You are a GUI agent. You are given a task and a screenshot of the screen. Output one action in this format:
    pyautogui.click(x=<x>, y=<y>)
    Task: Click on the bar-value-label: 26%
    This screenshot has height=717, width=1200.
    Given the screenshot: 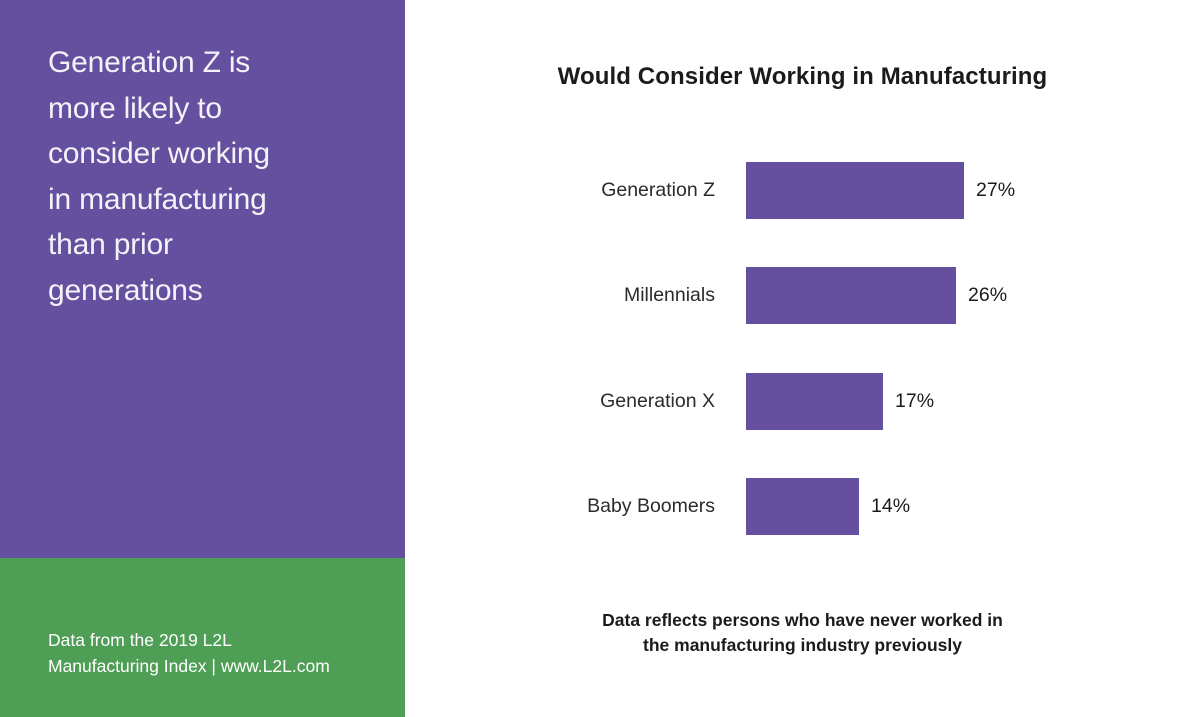 What is the action you would take?
    pyautogui.click(x=988, y=295)
    